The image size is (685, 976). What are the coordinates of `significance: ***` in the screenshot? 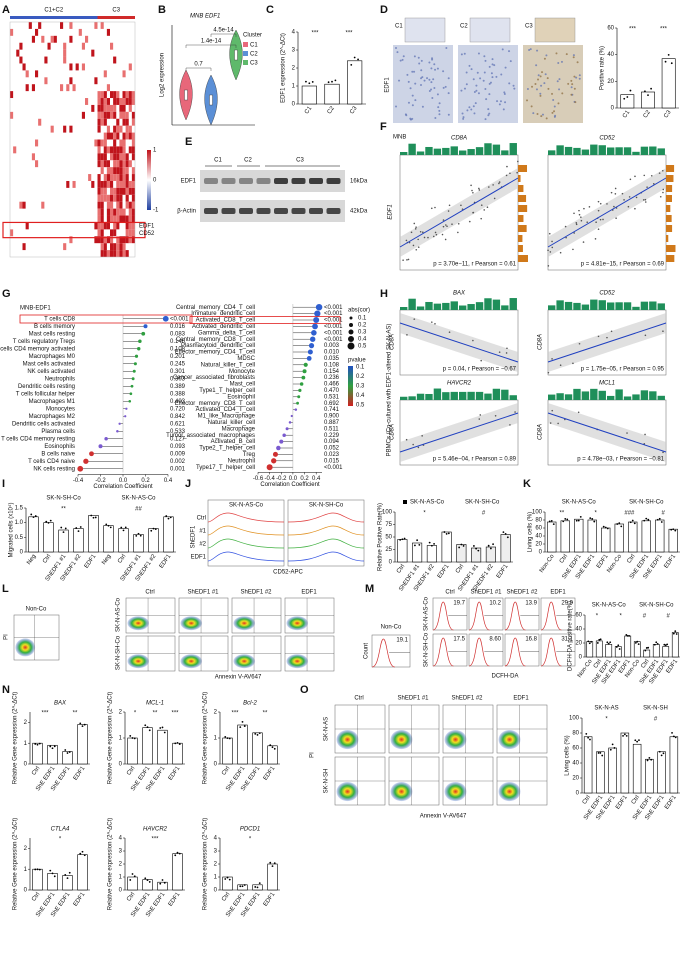 It's located at (633, 30).